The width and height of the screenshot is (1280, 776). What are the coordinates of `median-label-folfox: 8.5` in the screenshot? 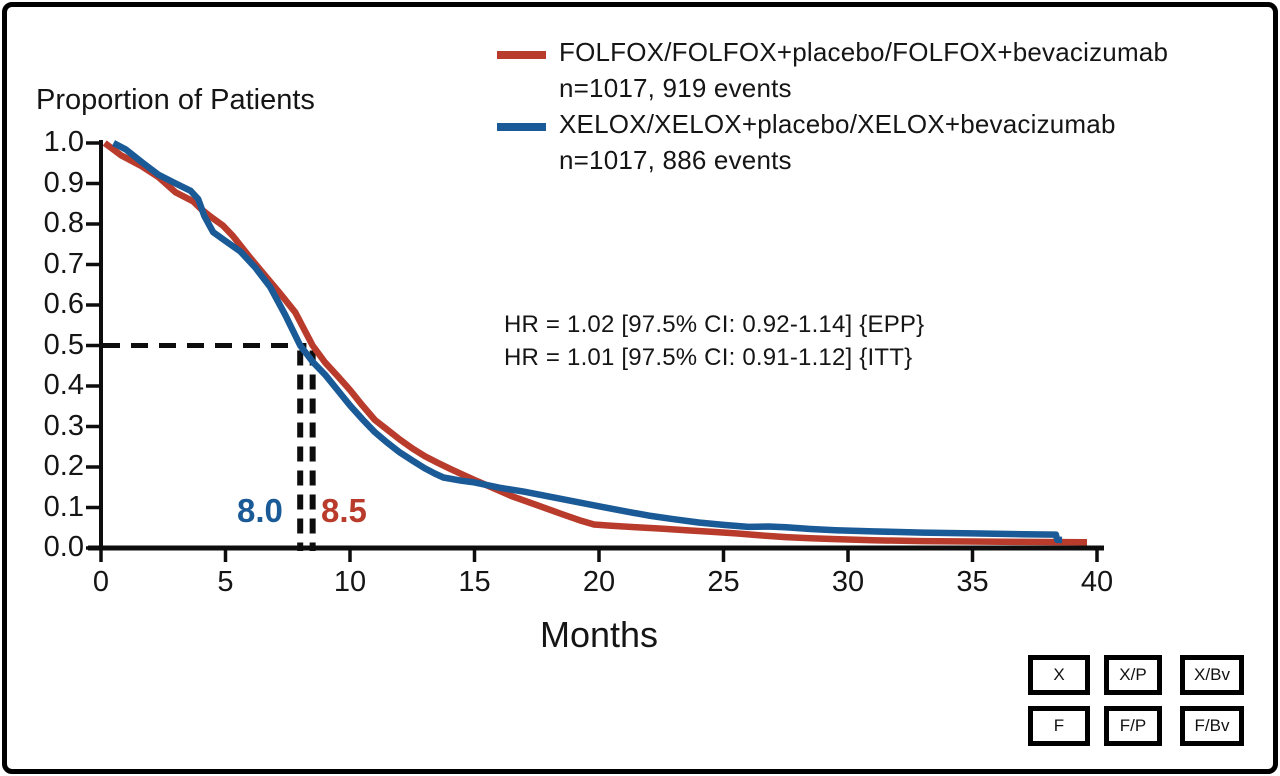 It's located at (344, 510).